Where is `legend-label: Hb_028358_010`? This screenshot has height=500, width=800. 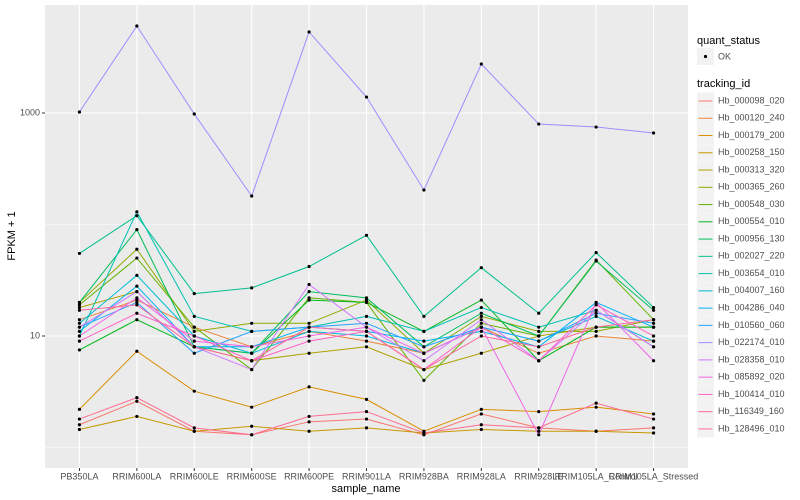 legend-label: Hb_028358_010 is located at coordinates (751, 359).